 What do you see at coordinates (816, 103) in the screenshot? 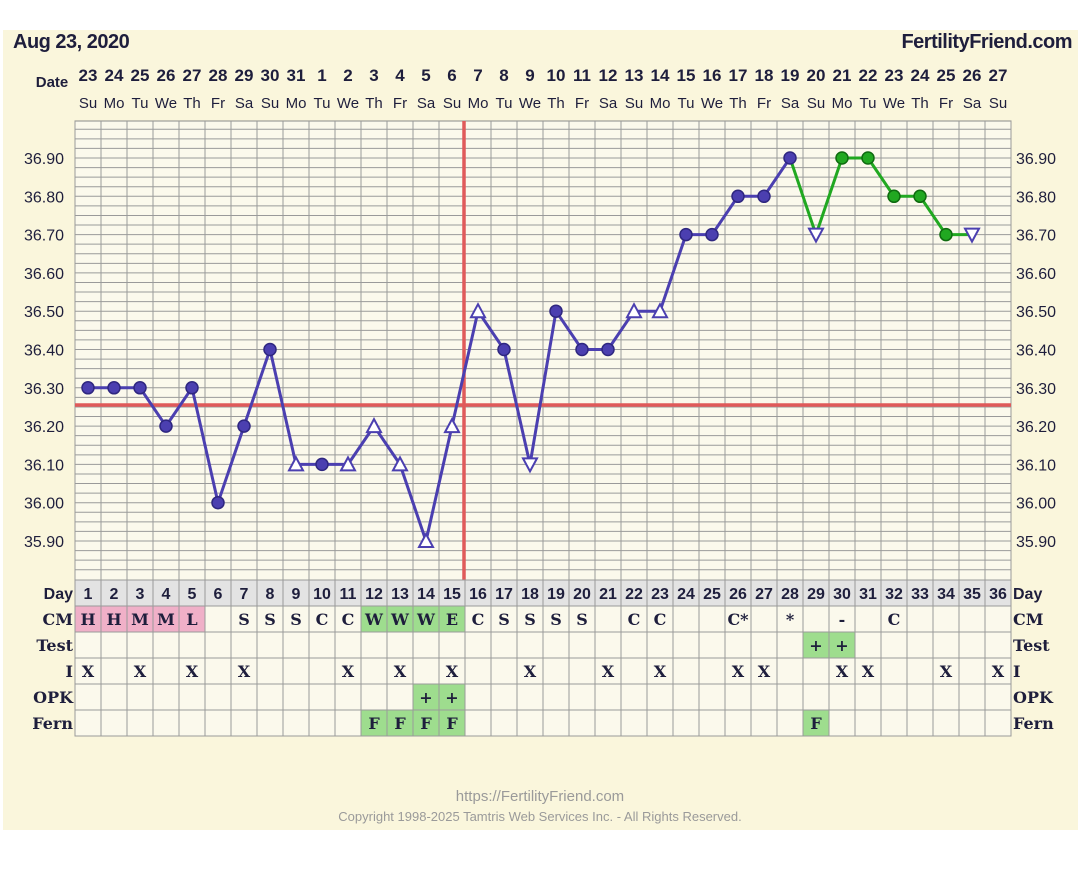
I see `weekday-label: Su` at bounding box center [816, 103].